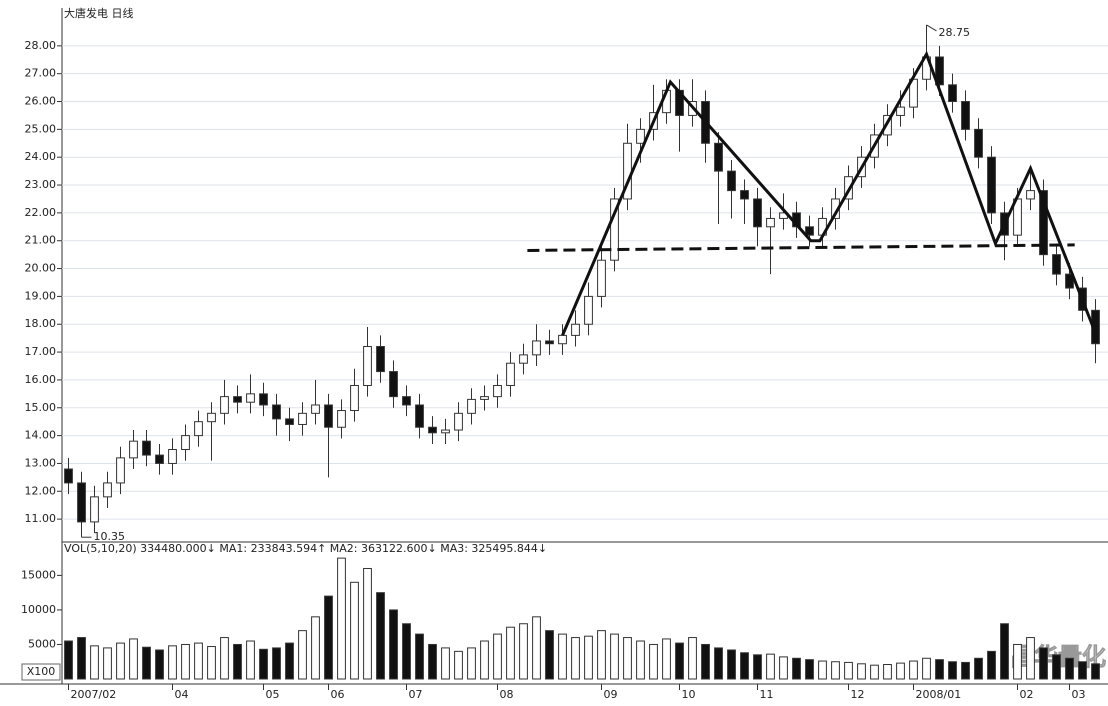 This screenshot has height=706, width=1108. I want to click on y-tick-label: 22.00, so click(41, 212).